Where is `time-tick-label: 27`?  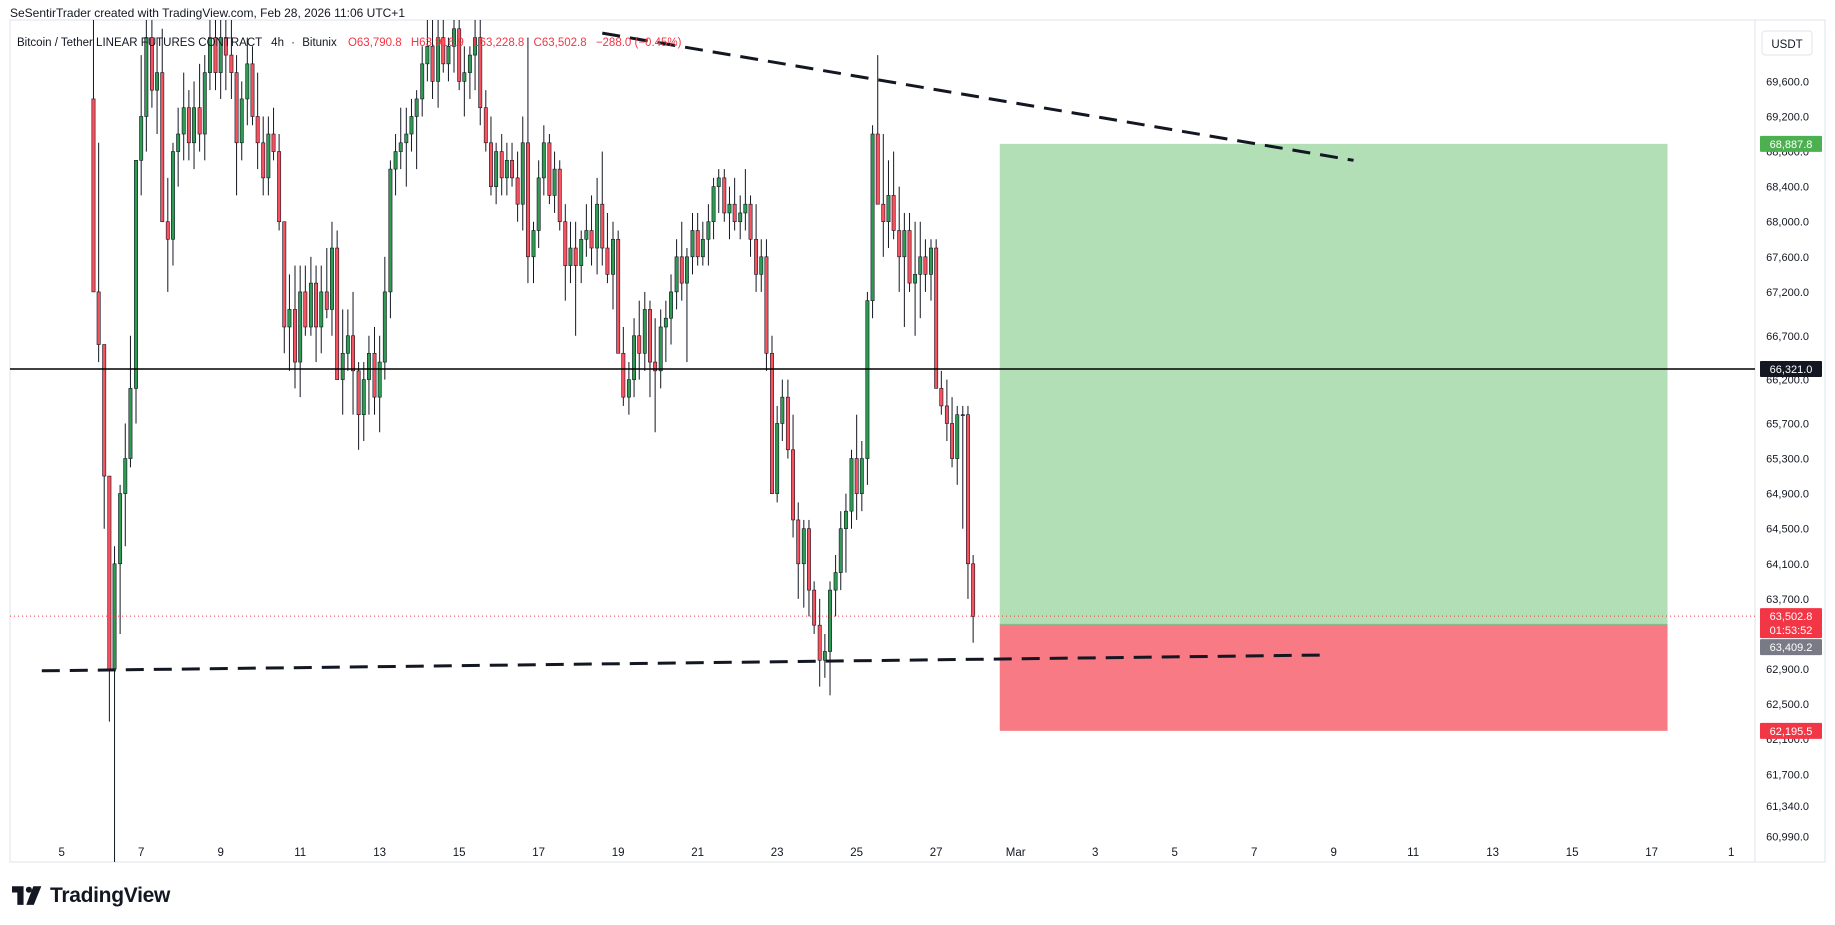
time-tick-label: 27 is located at coordinates (936, 853).